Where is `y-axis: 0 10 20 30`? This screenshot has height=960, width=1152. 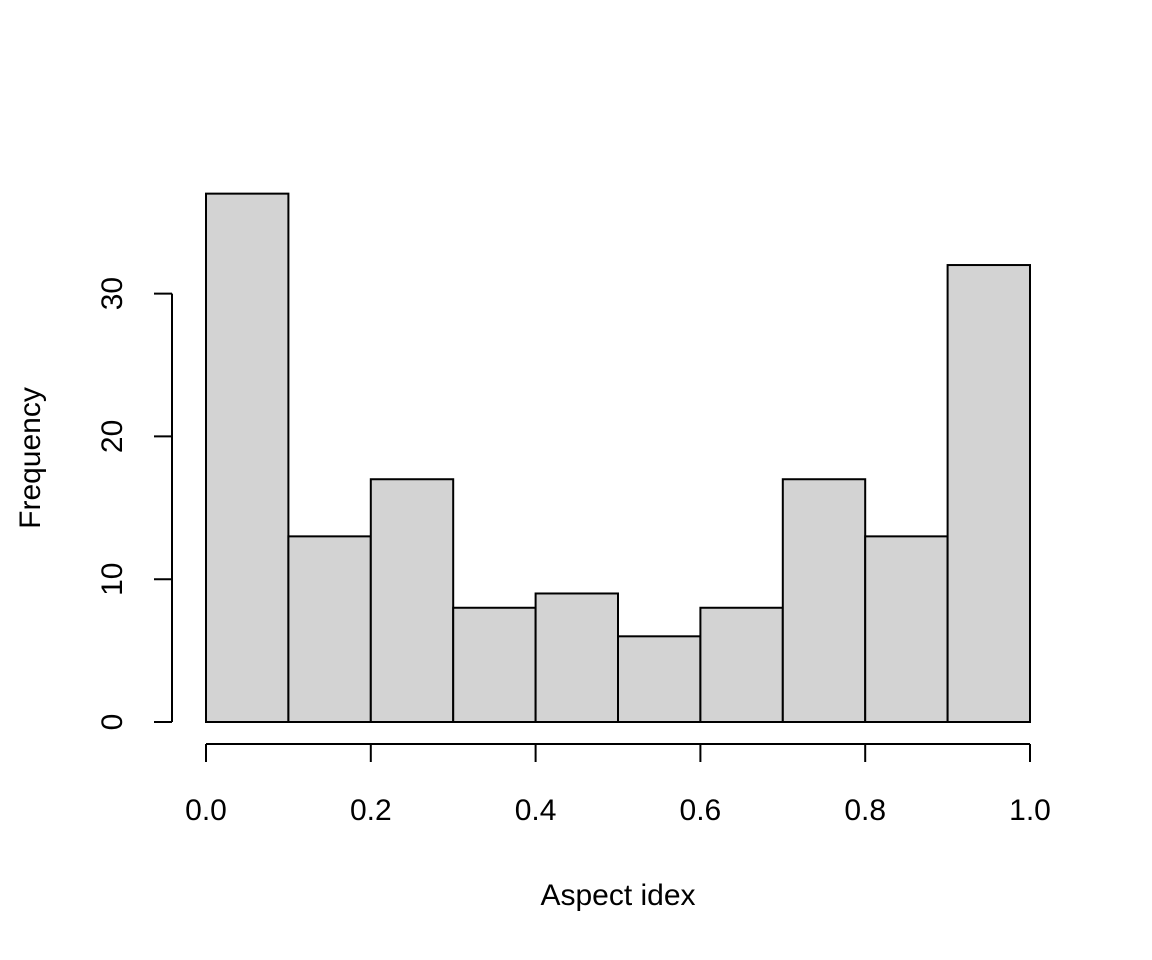
y-axis: 0 10 20 30 is located at coordinates (134, 504).